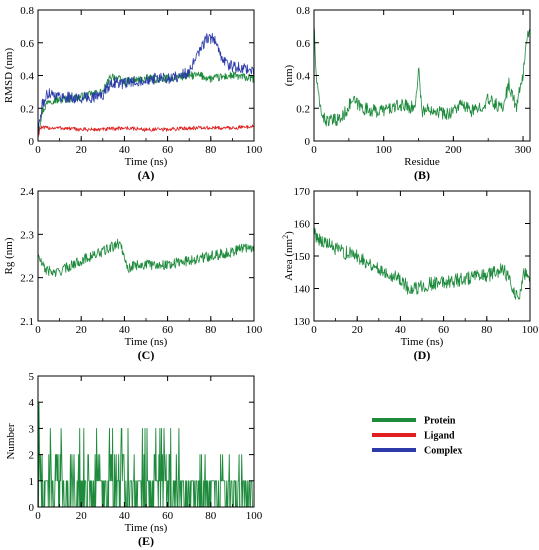  I want to click on series-protein-d, so click(422, 264).